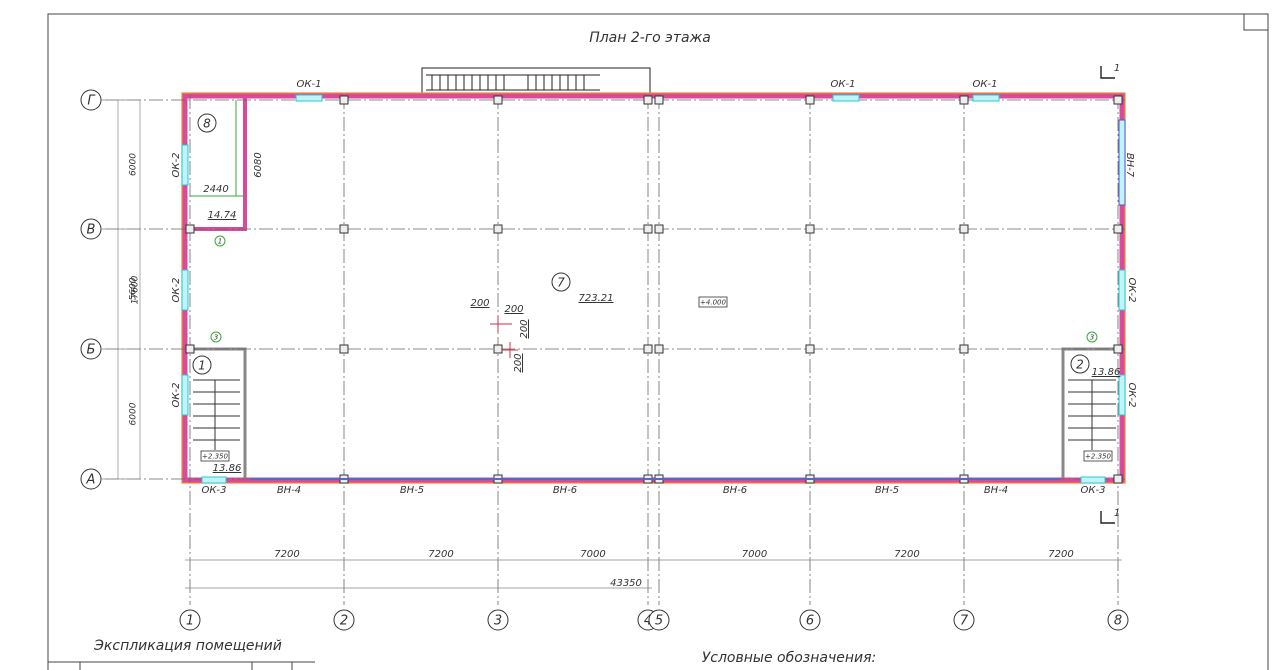 The image size is (1280, 670). I want to click on room-number: 1, so click(202, 366).